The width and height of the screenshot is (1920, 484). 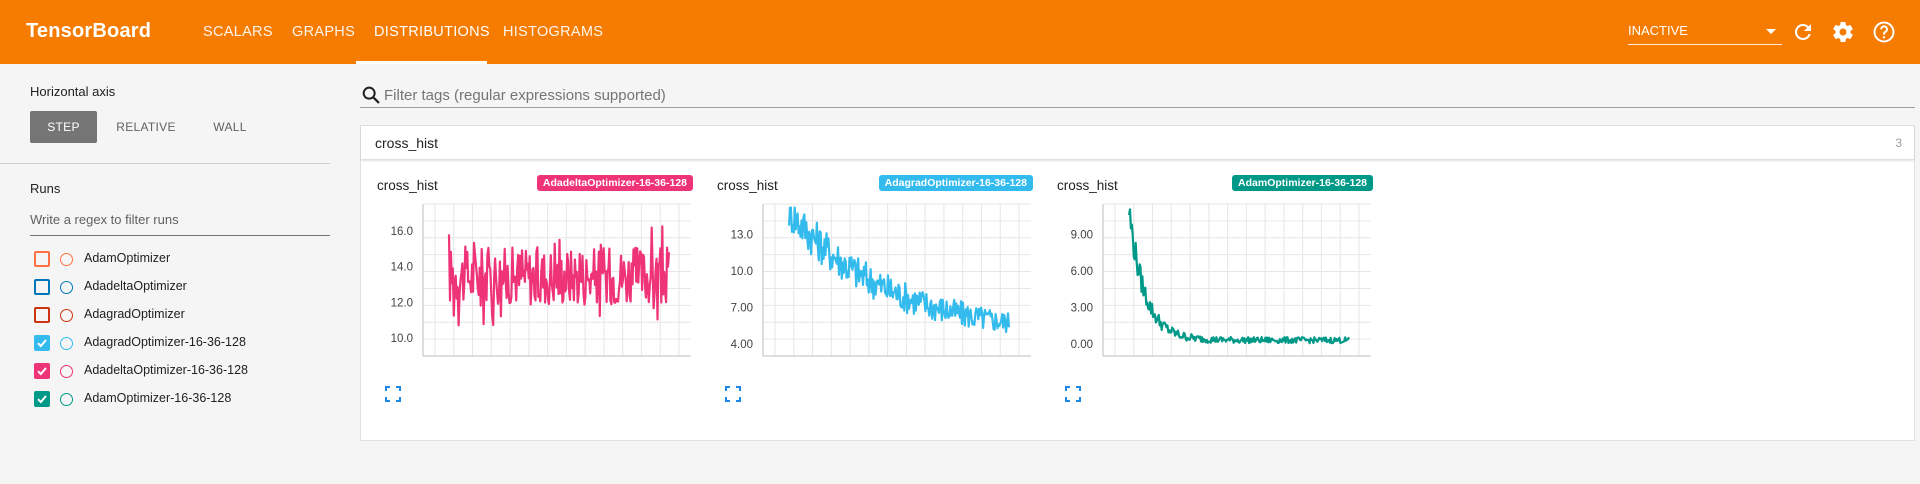 What do you see at coordinates (104, 219) in the screenshot?
I see `run-filter-placeholder: Write a regex to filter runs` at bounding box center [104, 219].